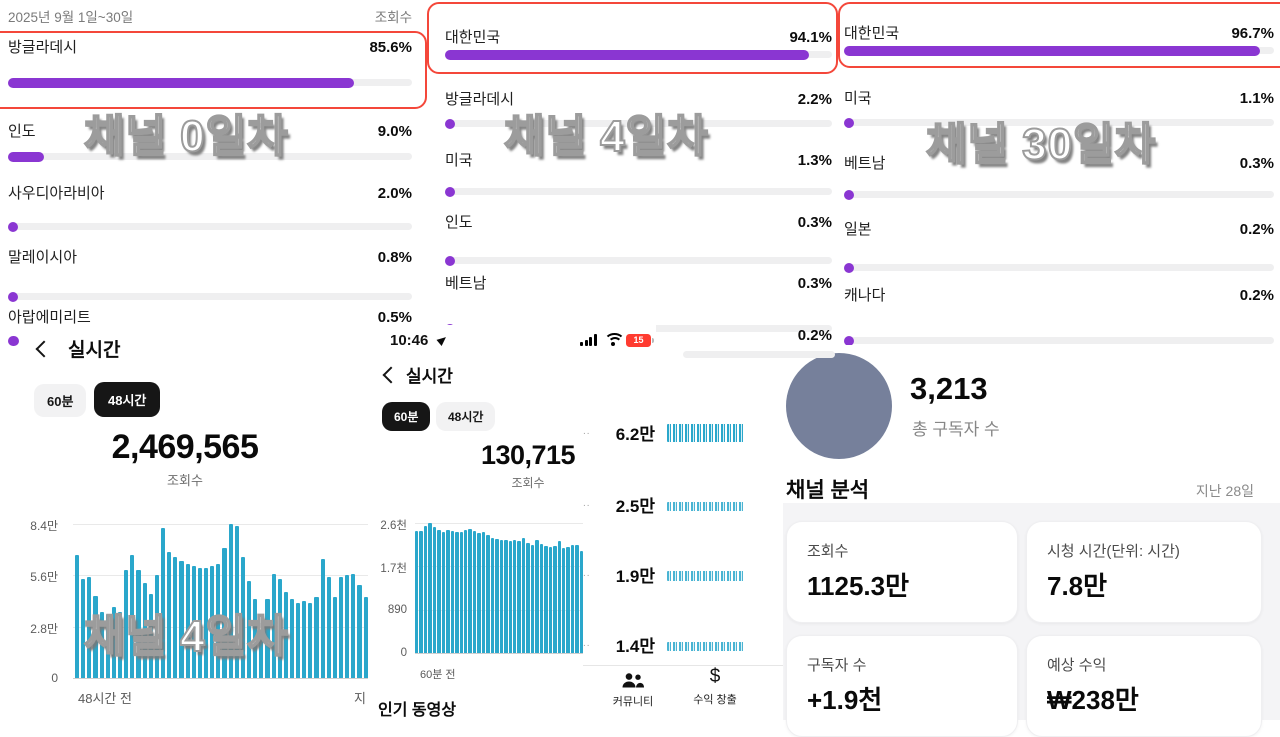 Image resolution: width=1280 pixels, height=737 pixels. What do you see at coordinates (409, 340) in the screenshot?
I see `status-time: 10:46` at bounding box center [409, 340].